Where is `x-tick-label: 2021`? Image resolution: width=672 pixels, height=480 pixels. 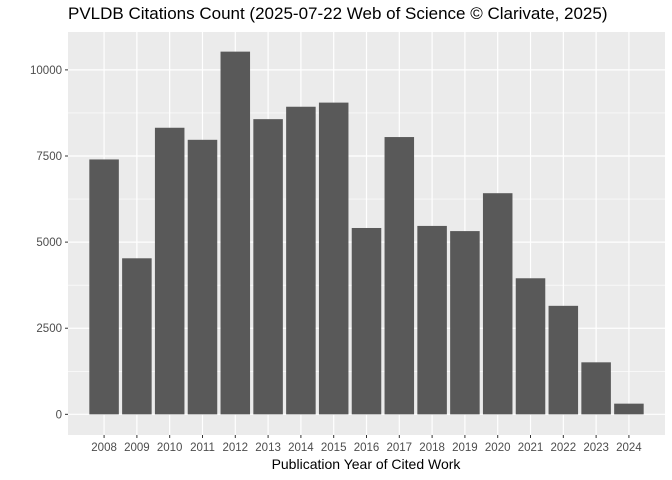 x-tick-label: 2021 is located at coordinates (531, 448).